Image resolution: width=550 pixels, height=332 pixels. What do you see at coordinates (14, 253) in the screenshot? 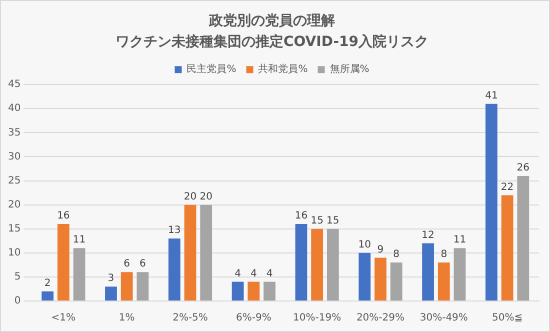
I see `y-tick-label: 10` at bounding box center [14, 253].